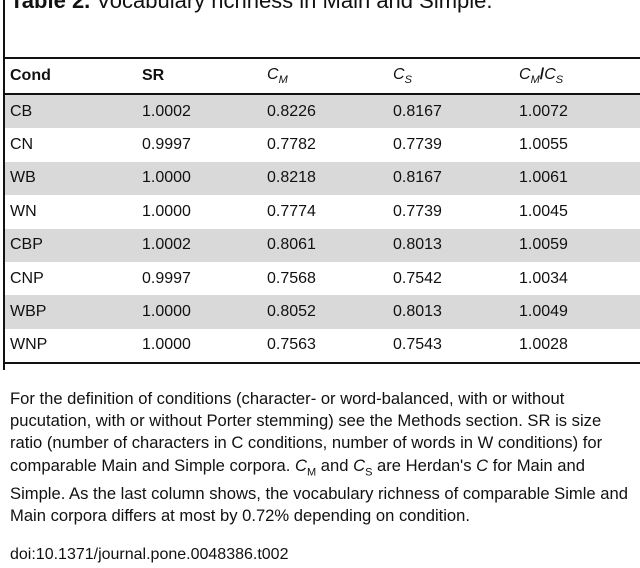 The image size is (640, 568). What do you see at coordinates (424, 465) in the screenshot?
I see `text-segment: are Herdan's` at bounding box center [424, 465].